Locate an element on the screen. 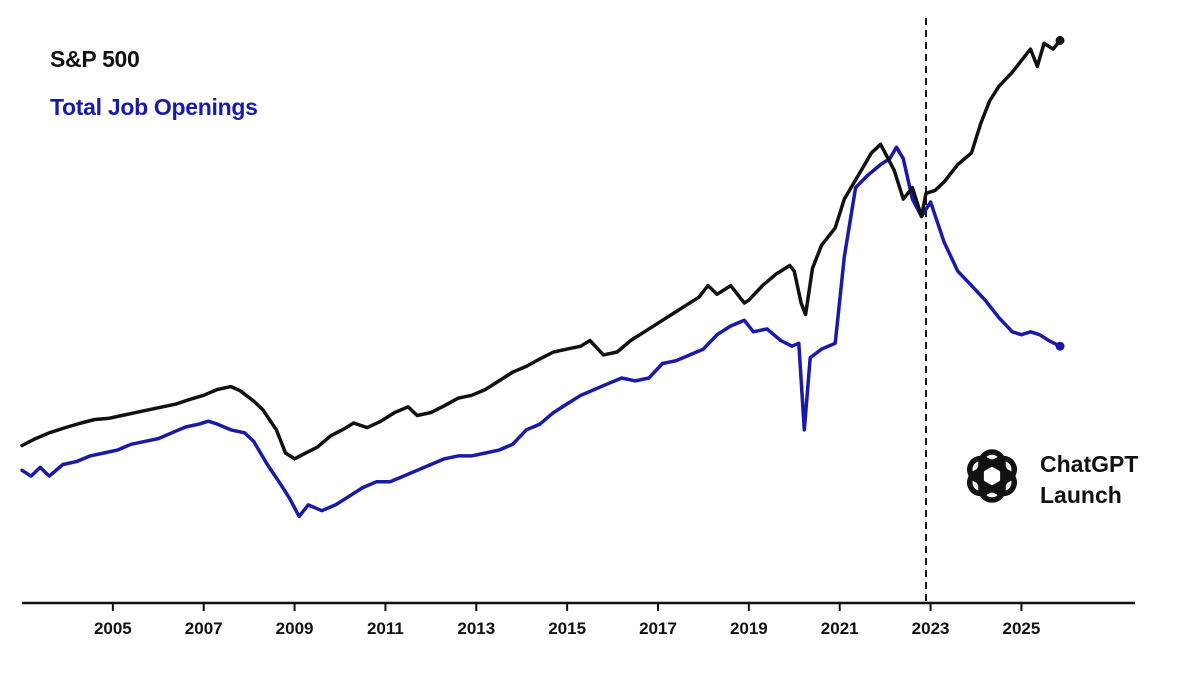  x-tick-label-2021: 2021 is located at coordinates (840, 628).